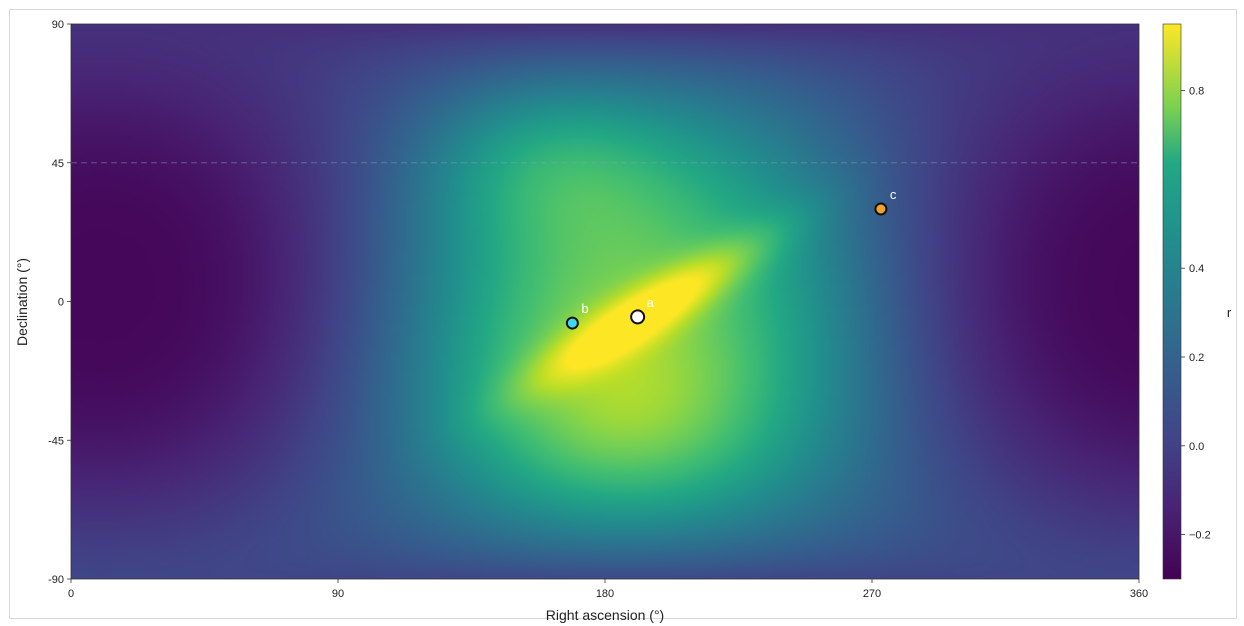 The width and height of the screenshot is (1244, 626). Describe the element at coordinates (881, 209) in the screenshot. I see `marker-c` at that location.